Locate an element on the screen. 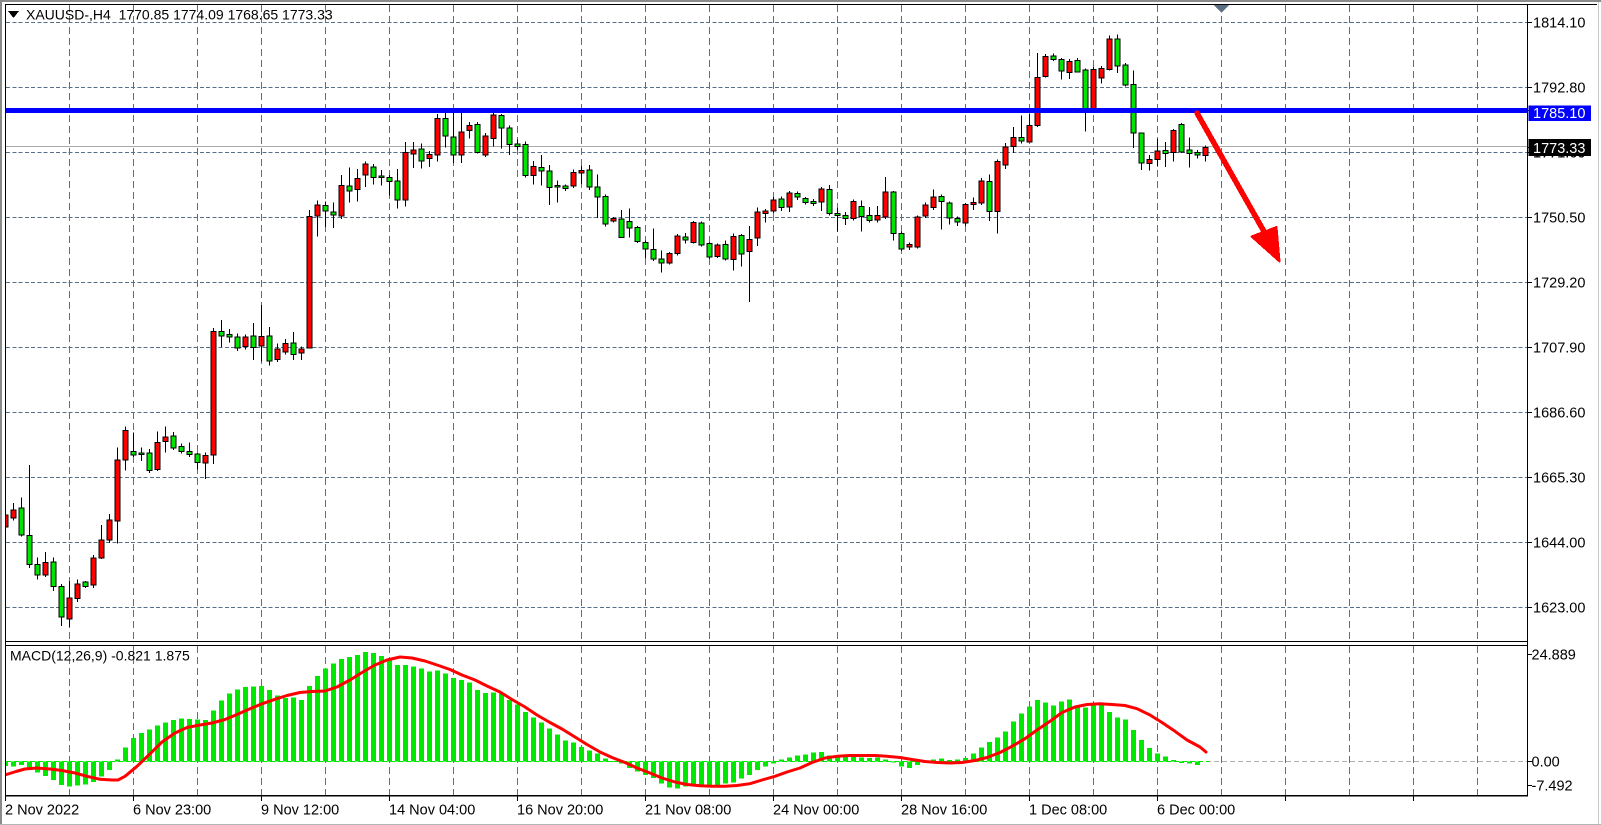 The image size is (1601, 825). svg-text: 1785.10 is located at coordinates (1559, 114).